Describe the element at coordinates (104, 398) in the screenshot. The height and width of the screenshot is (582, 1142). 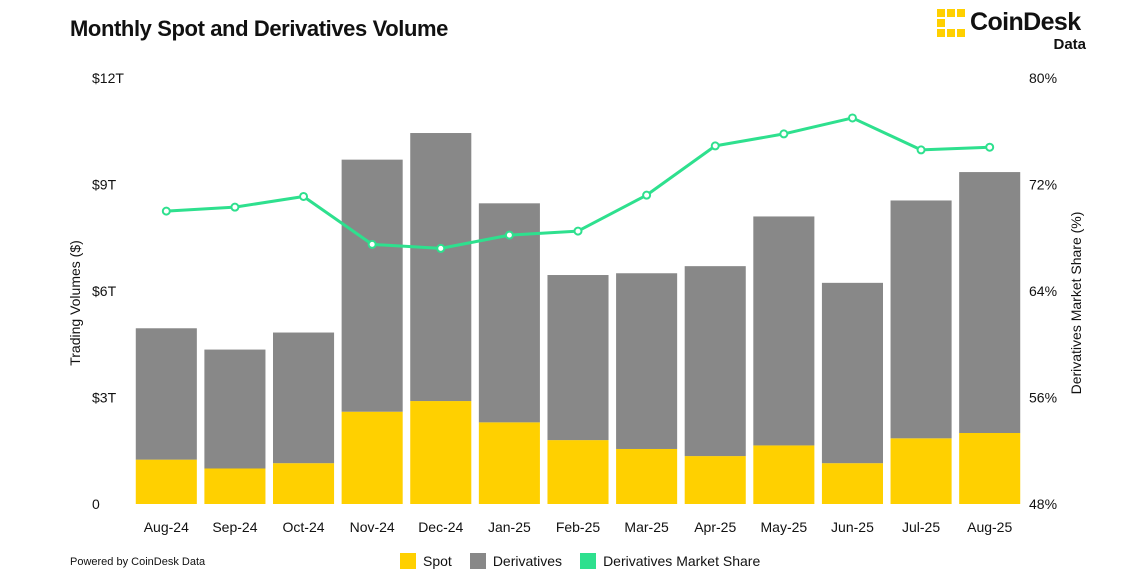
I see `y-left-tick-label: $3T` at that location.